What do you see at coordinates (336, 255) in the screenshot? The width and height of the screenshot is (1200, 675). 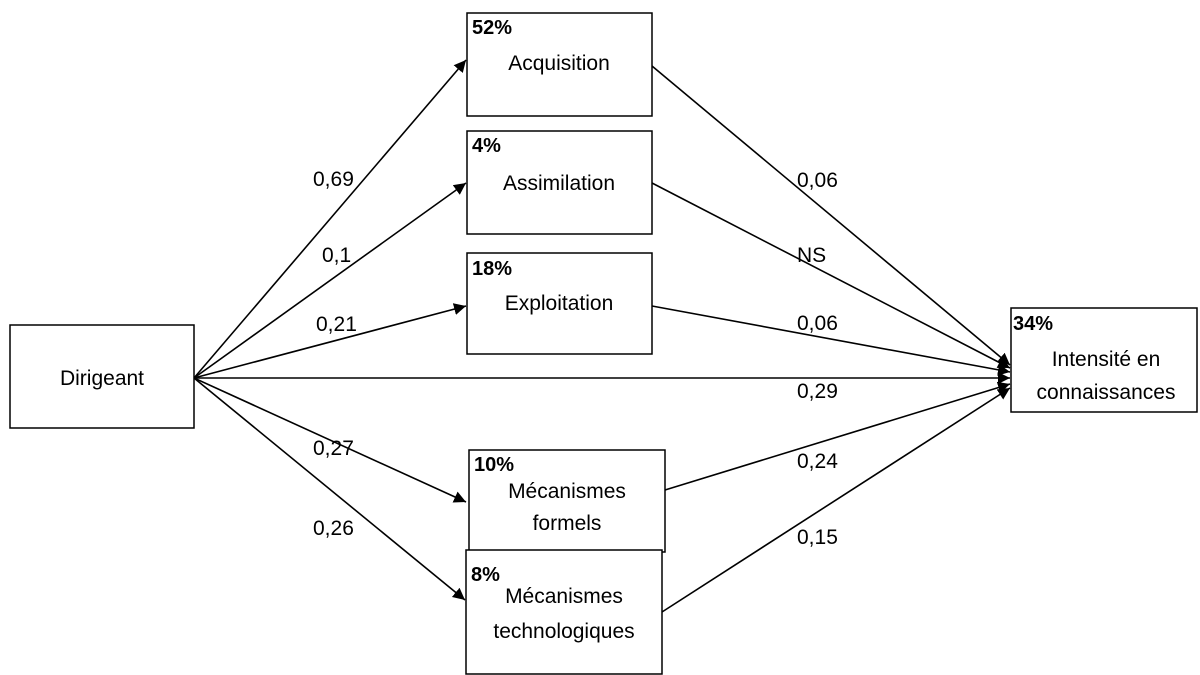 I see `edge-coefficient-dirigeant-to-assimilation: 0,1` at bounding box center [336, 255].